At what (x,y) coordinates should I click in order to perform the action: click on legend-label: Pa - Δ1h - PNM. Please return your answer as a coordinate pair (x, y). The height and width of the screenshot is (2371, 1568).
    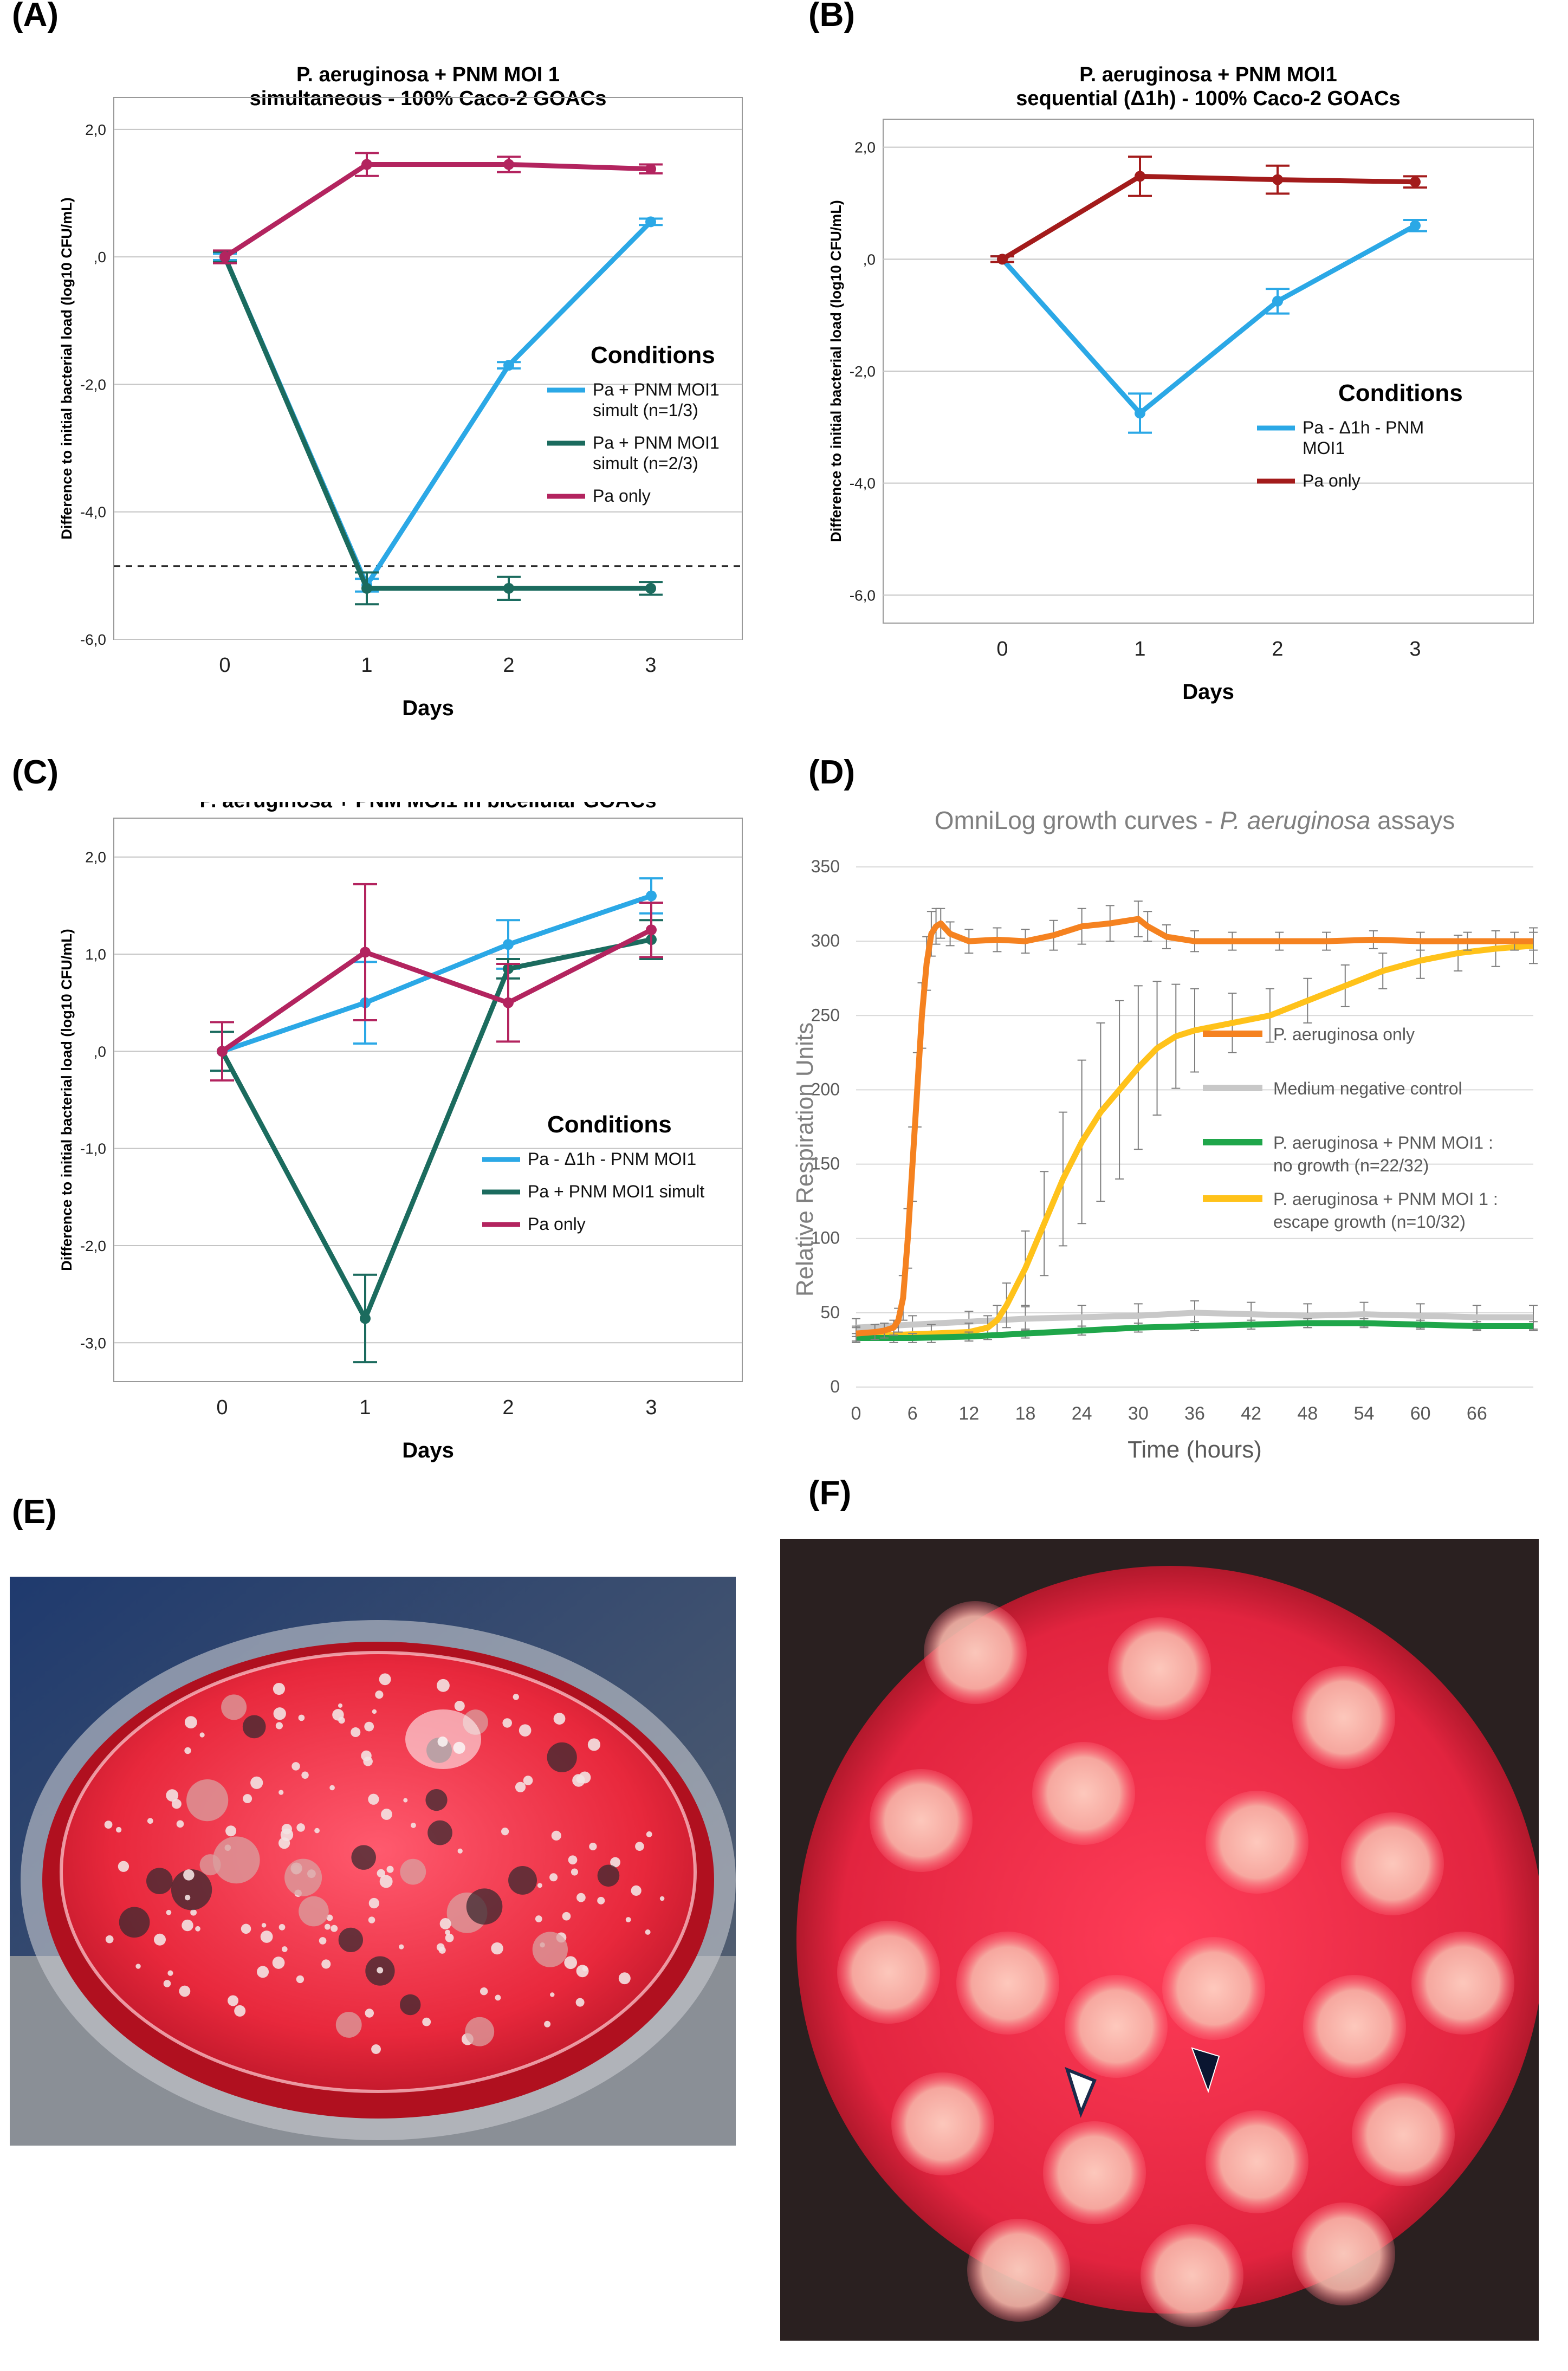
    Looking at the image, I should click on (1363, 428).